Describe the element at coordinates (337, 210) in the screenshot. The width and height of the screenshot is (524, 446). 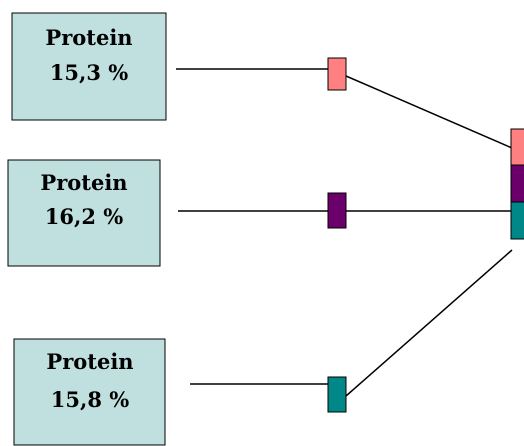
I see `marker-purple` at that location.